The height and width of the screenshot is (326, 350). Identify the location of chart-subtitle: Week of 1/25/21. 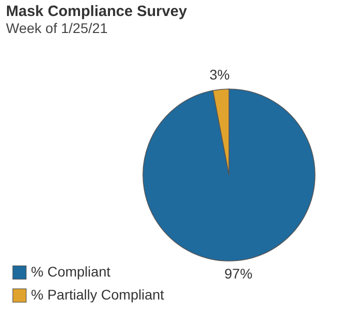
(57, 28).